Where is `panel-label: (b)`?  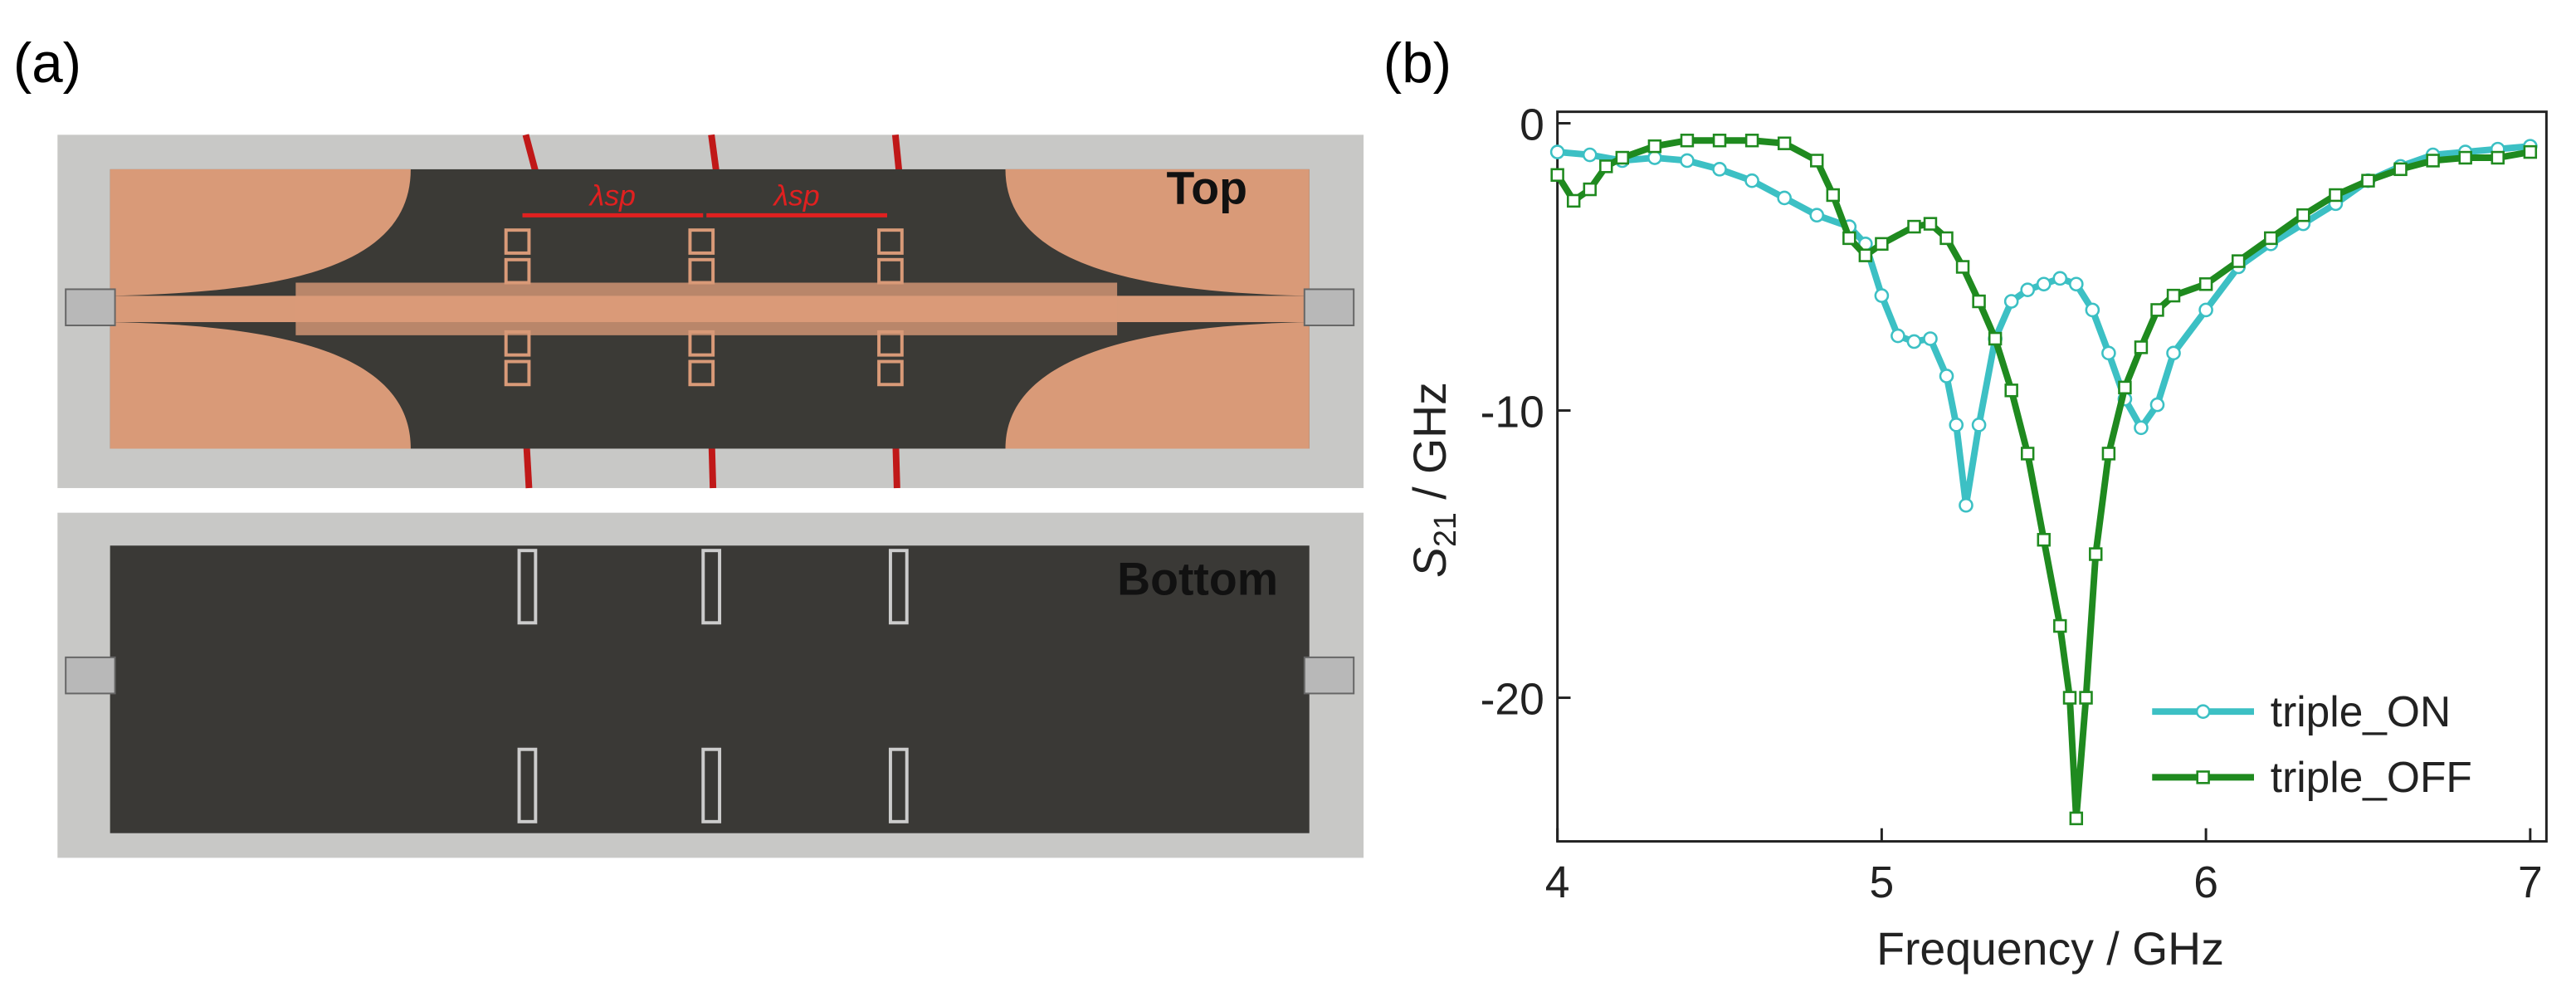
panel-label: (b) is located at coordinates (1417, 63).